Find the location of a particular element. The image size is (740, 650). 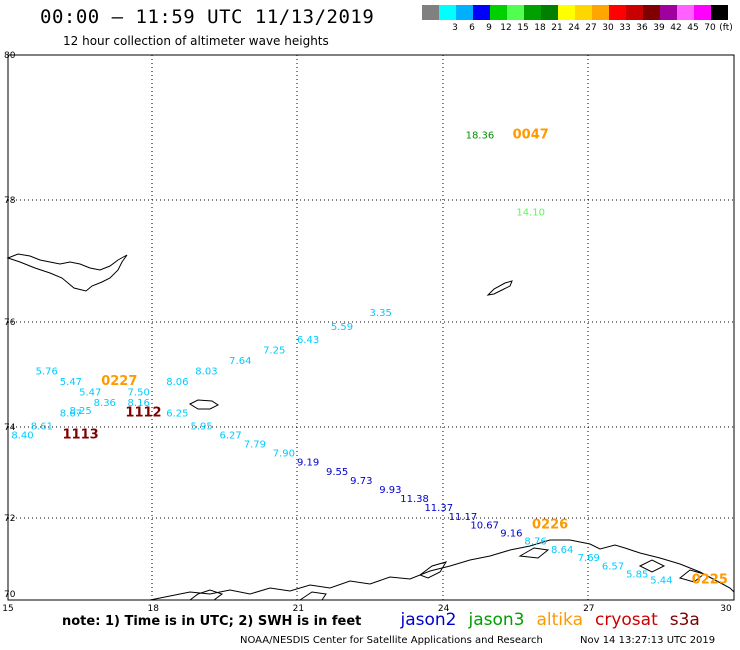

color-legend: 3 6 9 12 15 18 21 24 27 30 33 36 39 42 45 70 (ft) is located at coordinates (577, 20).